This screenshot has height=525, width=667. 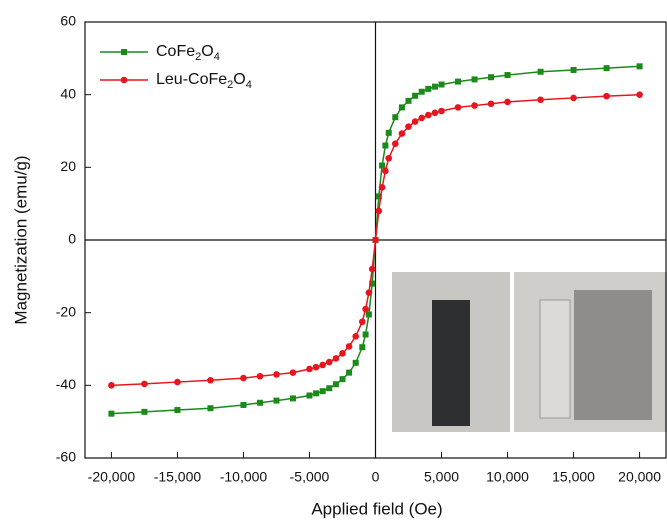 I want to click on x-tick-label: 0, so click(x=376, y=477).